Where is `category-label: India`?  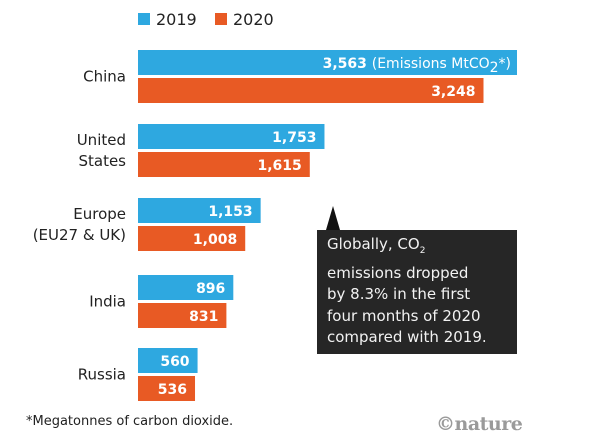 category-label: India is located at coordinates (107, 302).